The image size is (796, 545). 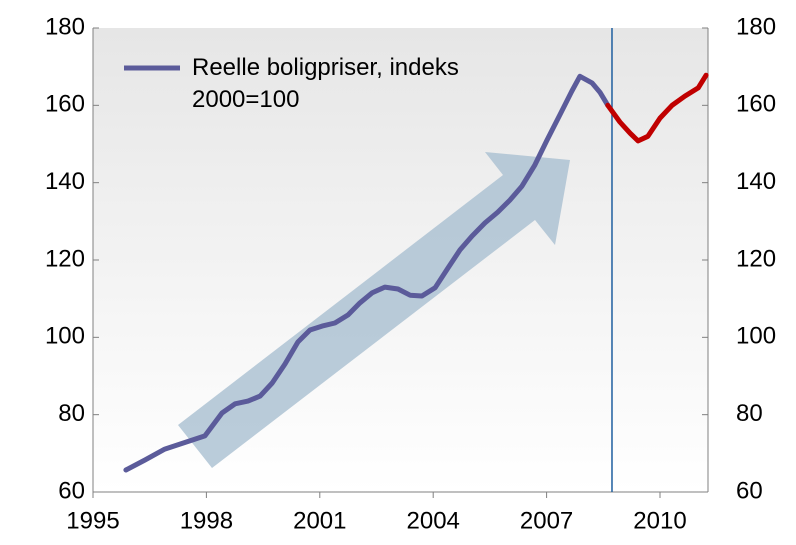 What do you see at coordinates (659, 520) in the screenshot?
I see `x-tick-label: 2010` at bounding box center [659, 520].